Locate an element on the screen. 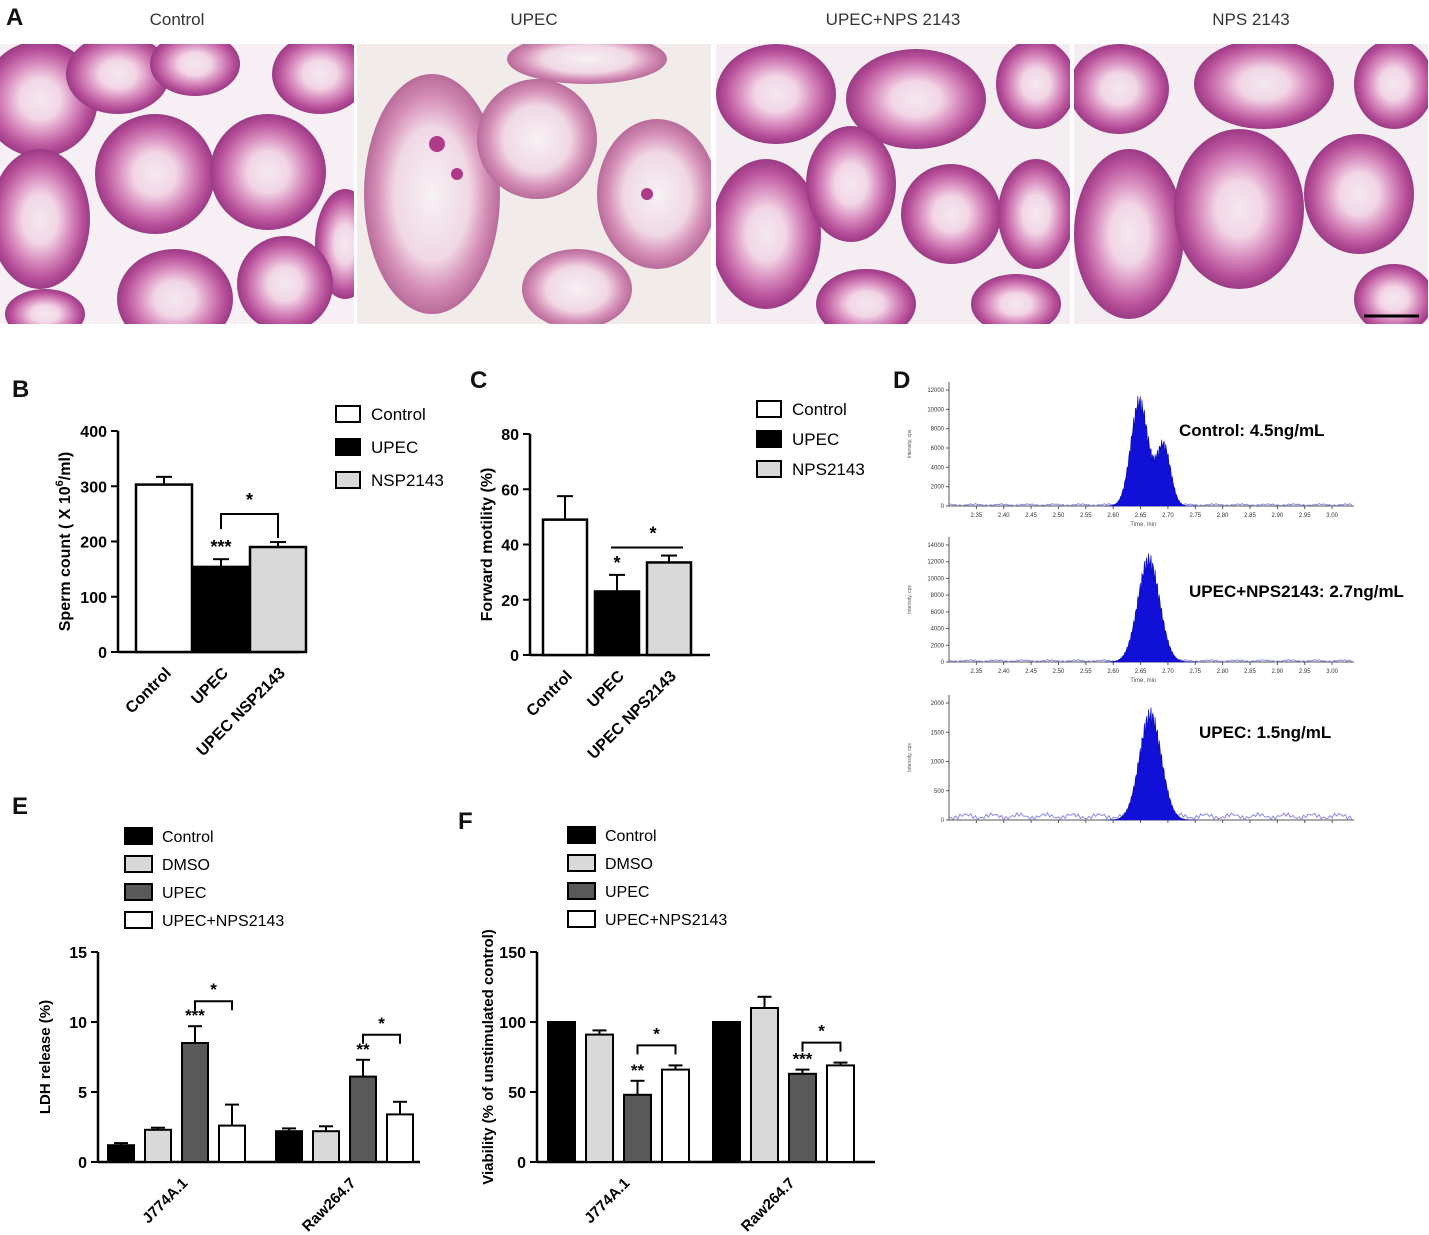 The height and width of the screenshot is (1235, 1429). chart-d-2-y-tick-label: 1000 is located at coordinates (938, 763).